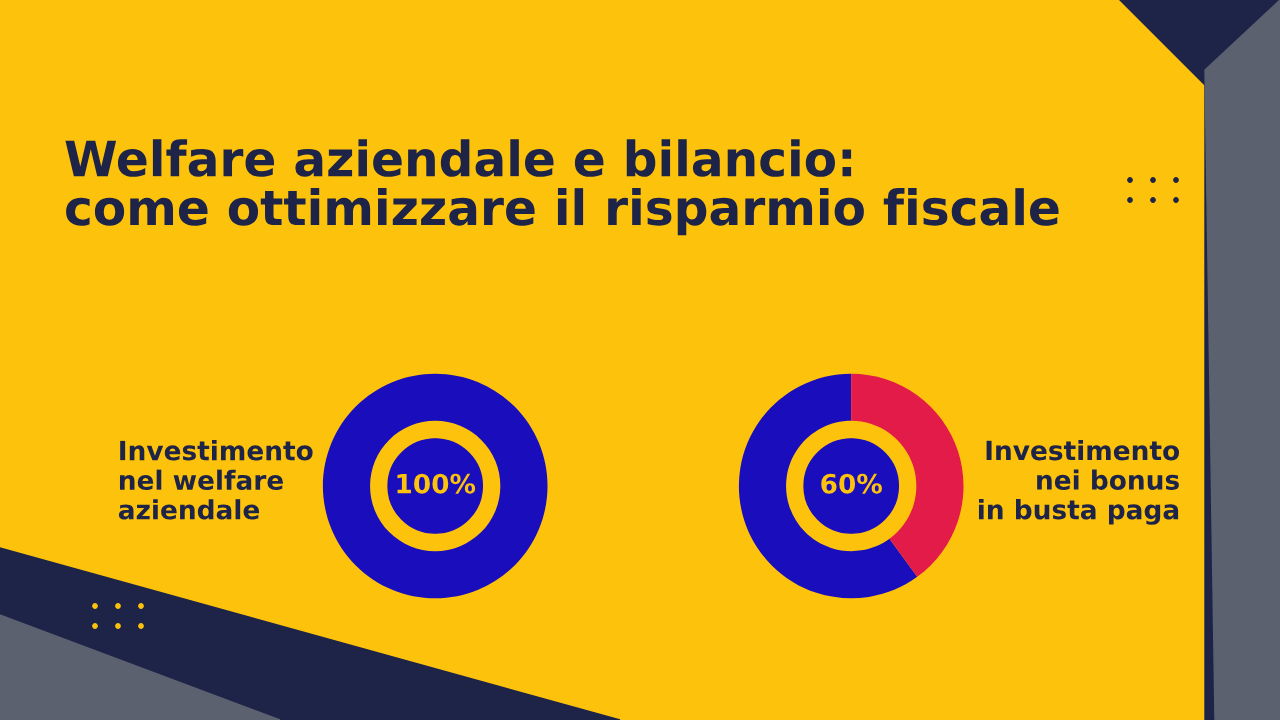 The image size is (1280, 720). I want to click on text: 60%, so click(851, 483).